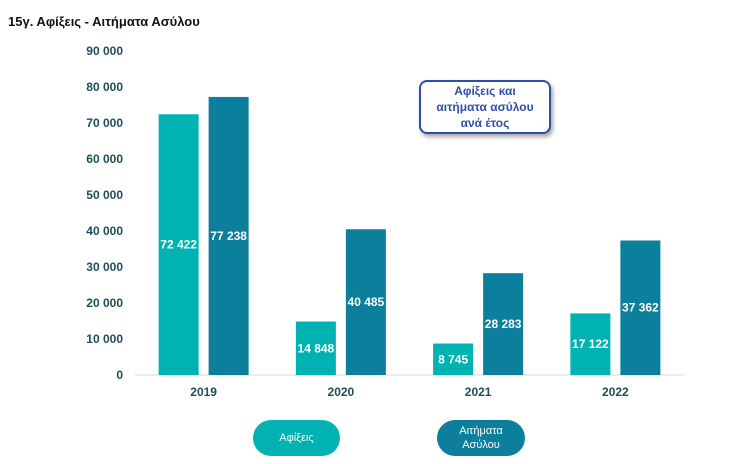  I want to click on y-tick-label: 60 000, so click(104, 159).